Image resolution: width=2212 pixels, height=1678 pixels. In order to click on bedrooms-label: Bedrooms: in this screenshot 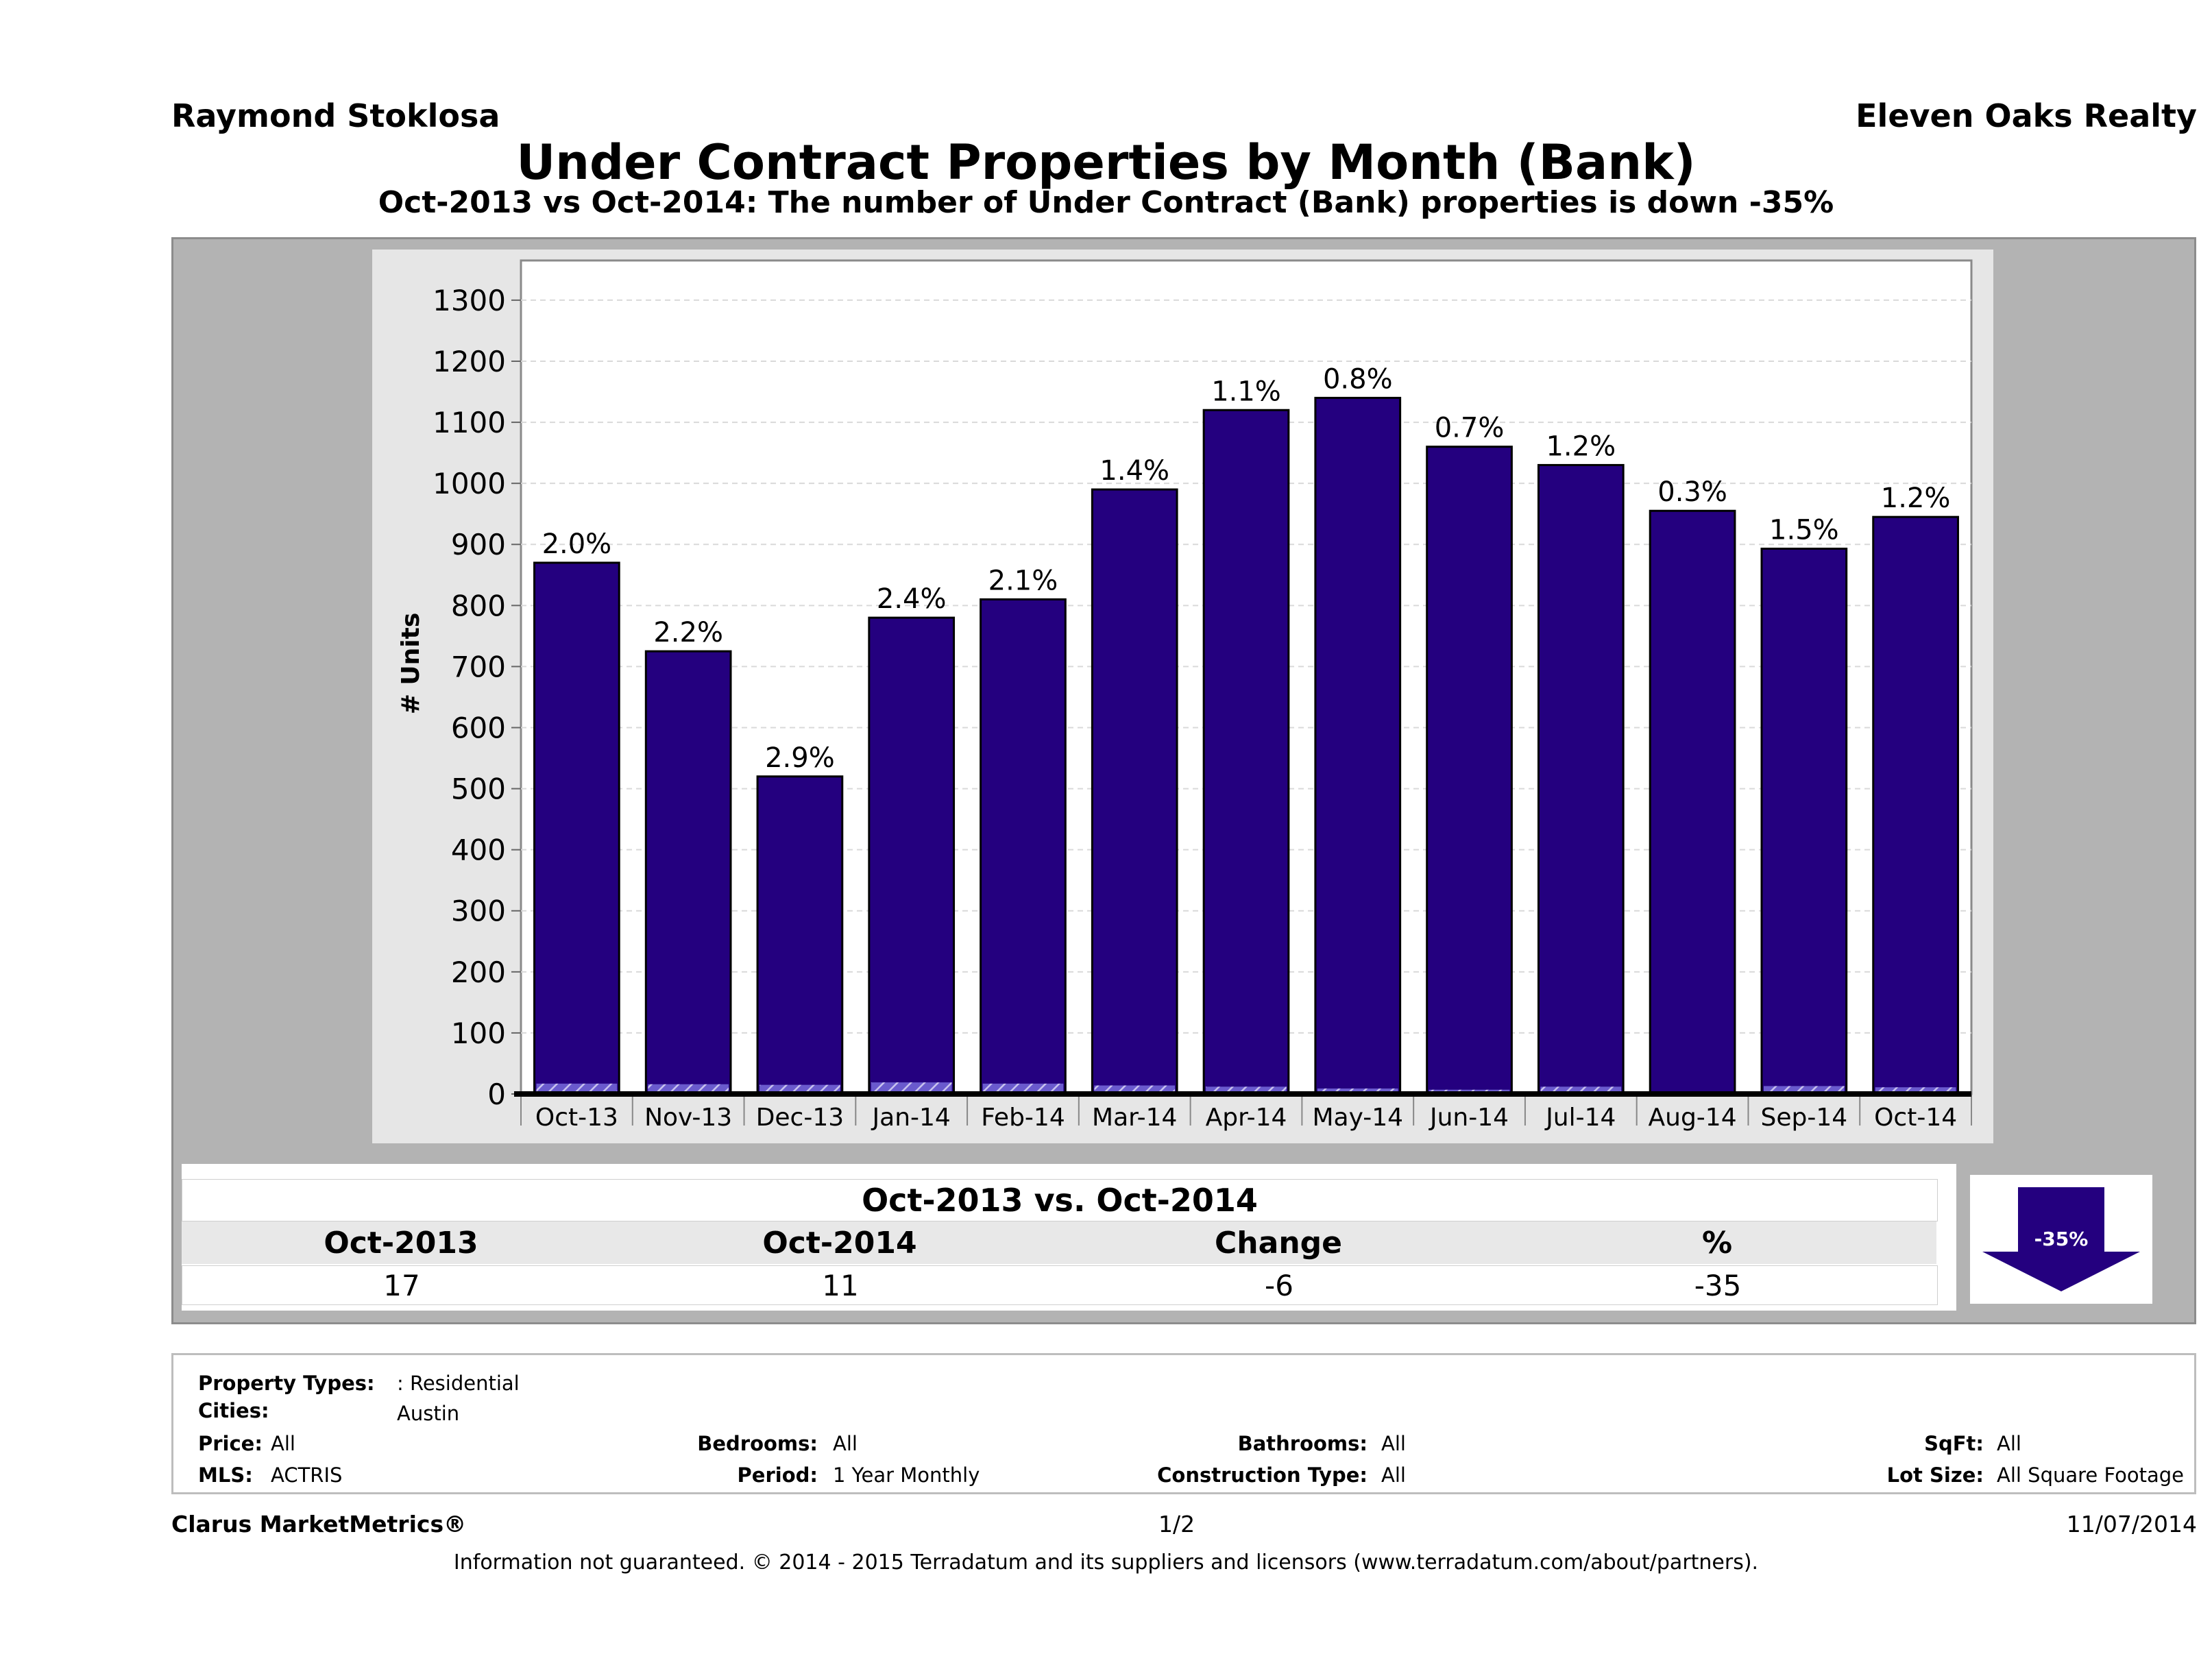, I will do `click(758, 1443)`.